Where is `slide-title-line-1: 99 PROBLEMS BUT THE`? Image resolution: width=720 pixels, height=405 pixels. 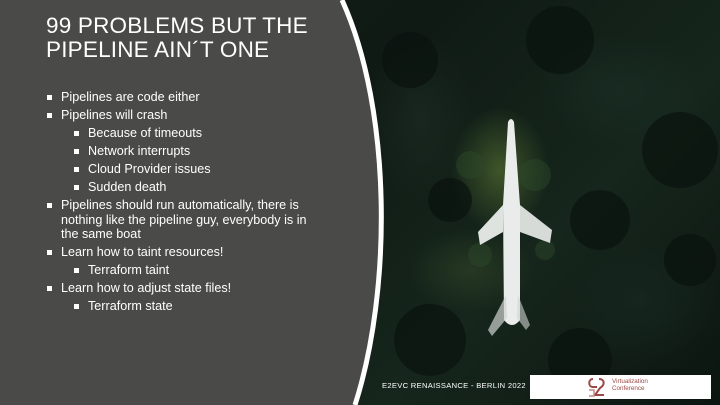 slide-title-line-1: 99 PROBLEMS BUT THE is located at coordinates (177, 25).